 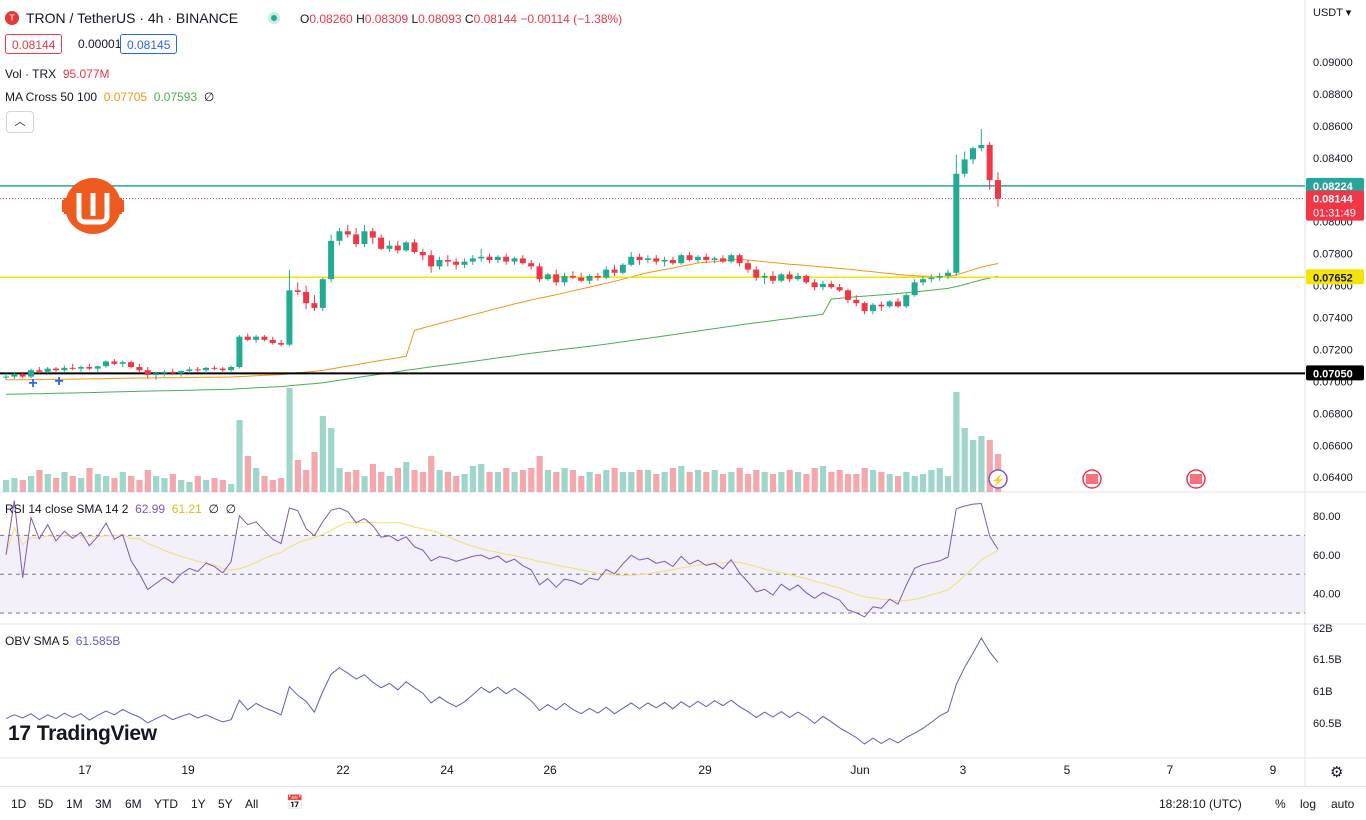 I want to click on obv-tick-label: 62B, so click(x=1323, y=629).